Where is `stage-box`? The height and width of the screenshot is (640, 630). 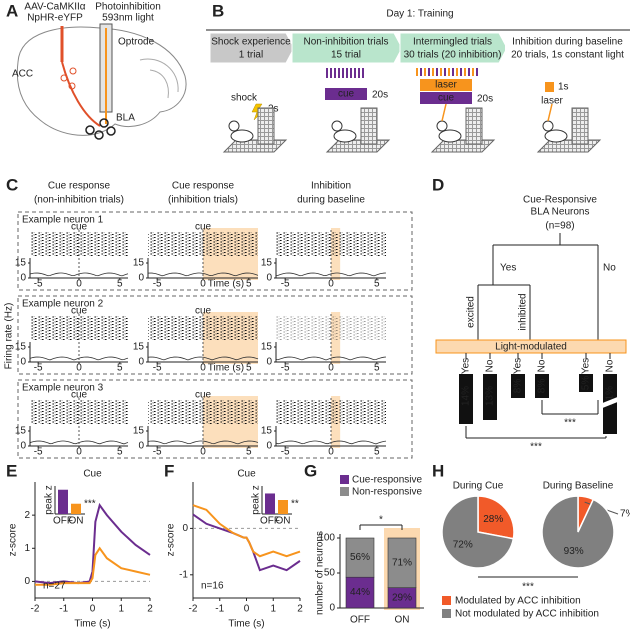 stage-box is located at coordinates (347, 48).